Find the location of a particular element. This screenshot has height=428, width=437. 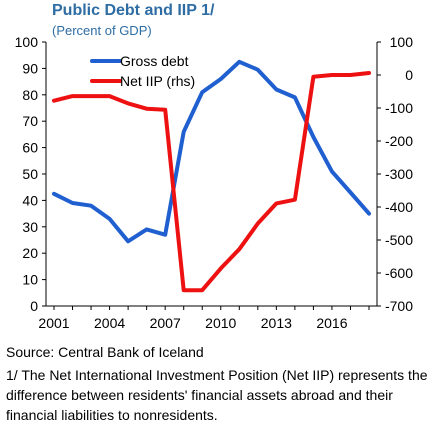

source-text: Source: Central Bank of Iceland is located at coordinates (105, 352).